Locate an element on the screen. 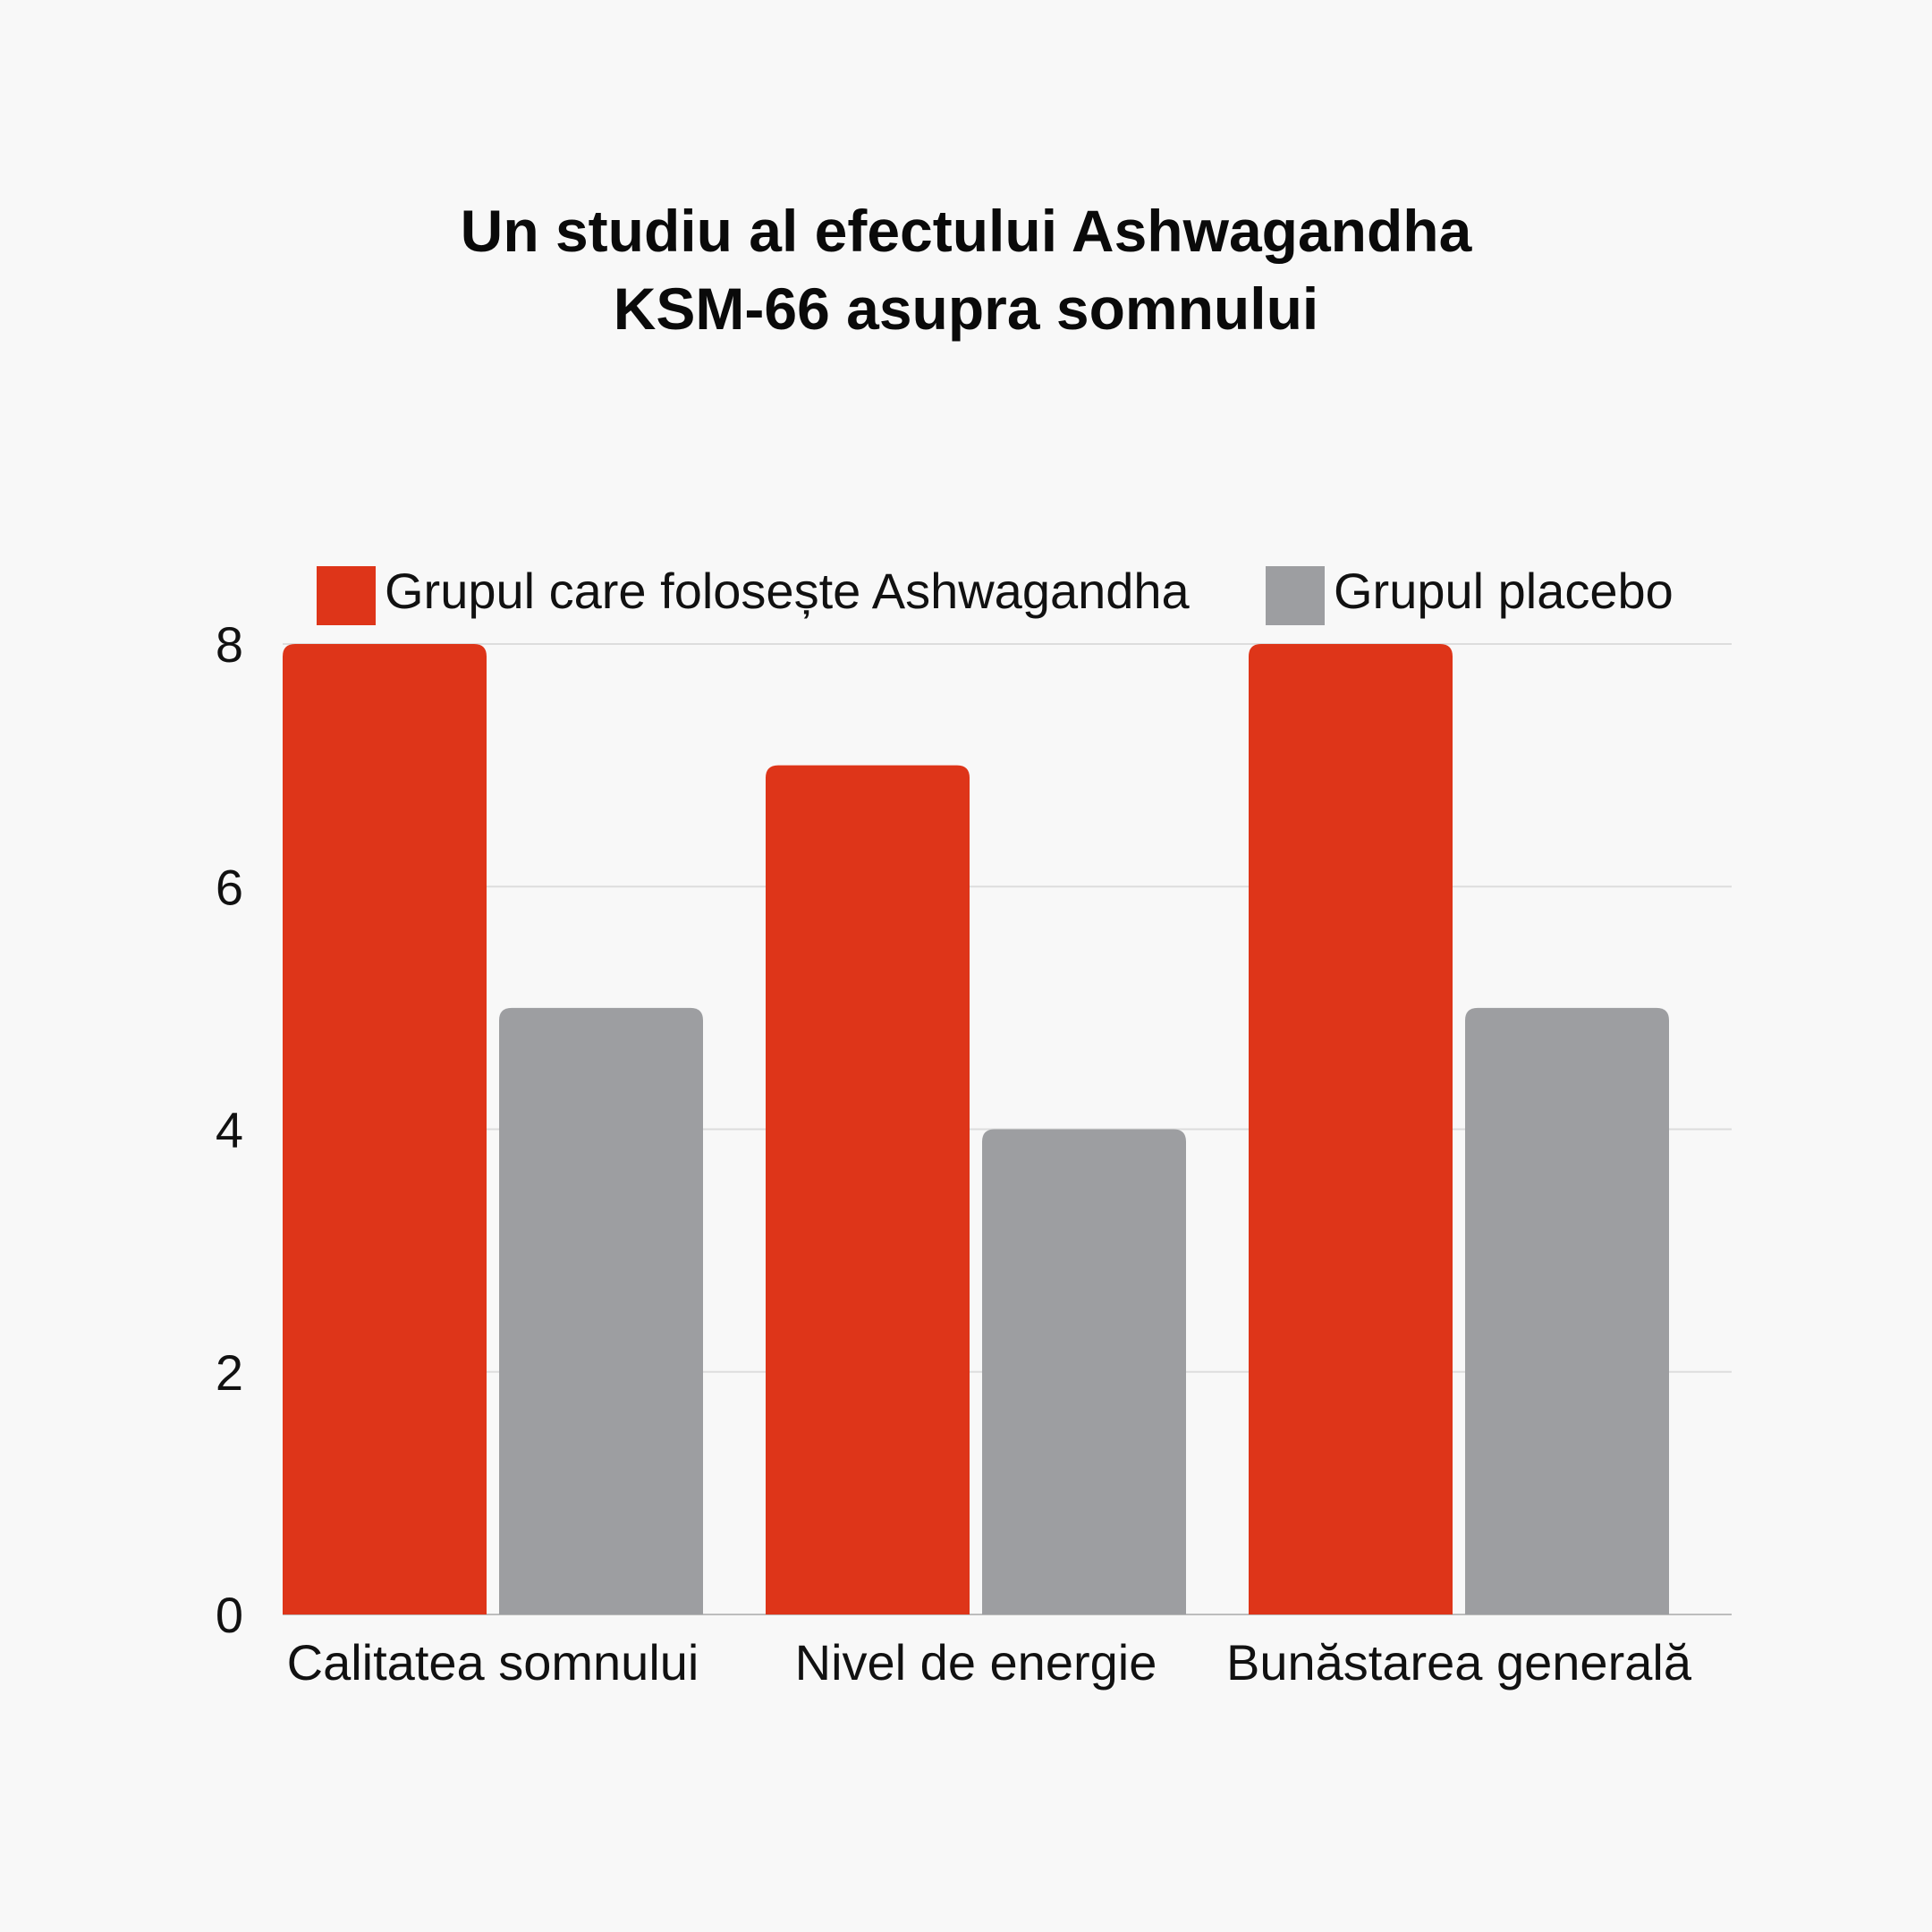 Image resolution: width=1932 pixels, height=1932 pixels. x-category-label-2: Nivel de energie is located at coordinates (976, 1662).